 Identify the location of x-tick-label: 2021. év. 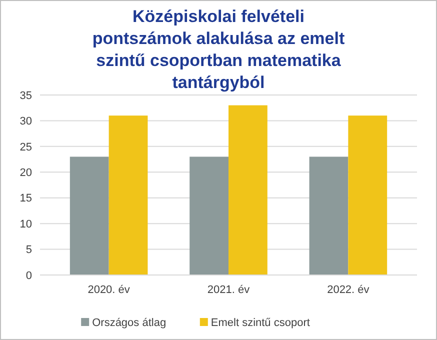
(228, 290).